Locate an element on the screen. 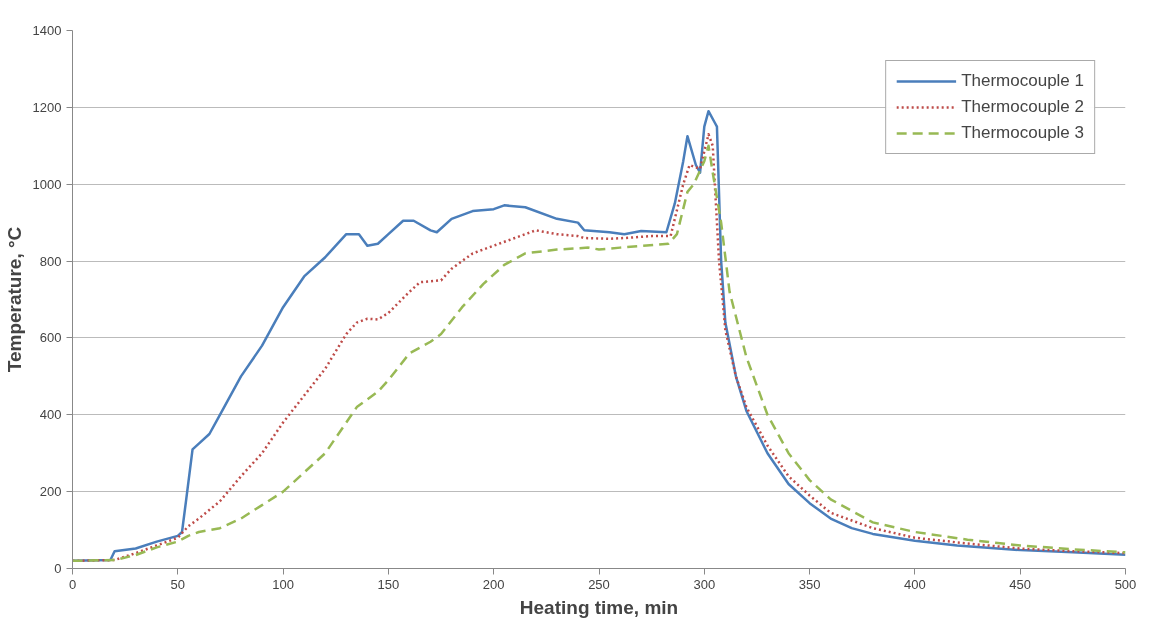 The width and height of the screenshot is (1155, 625). x-tick-label: 50 is located at coordinates (178, 584).